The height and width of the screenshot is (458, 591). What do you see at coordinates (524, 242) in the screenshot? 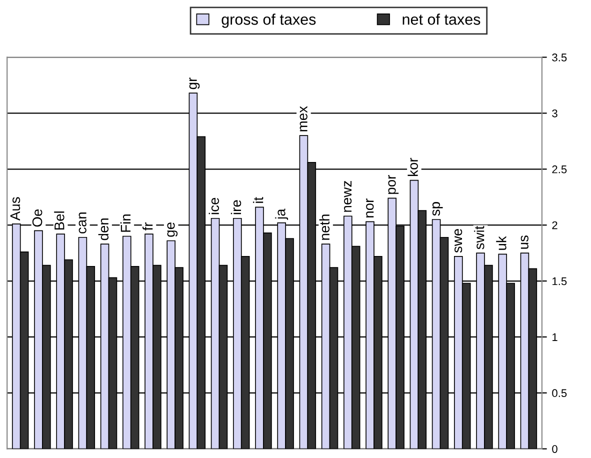
I see `x-tick-label: us` at bounding box center [524, 242].